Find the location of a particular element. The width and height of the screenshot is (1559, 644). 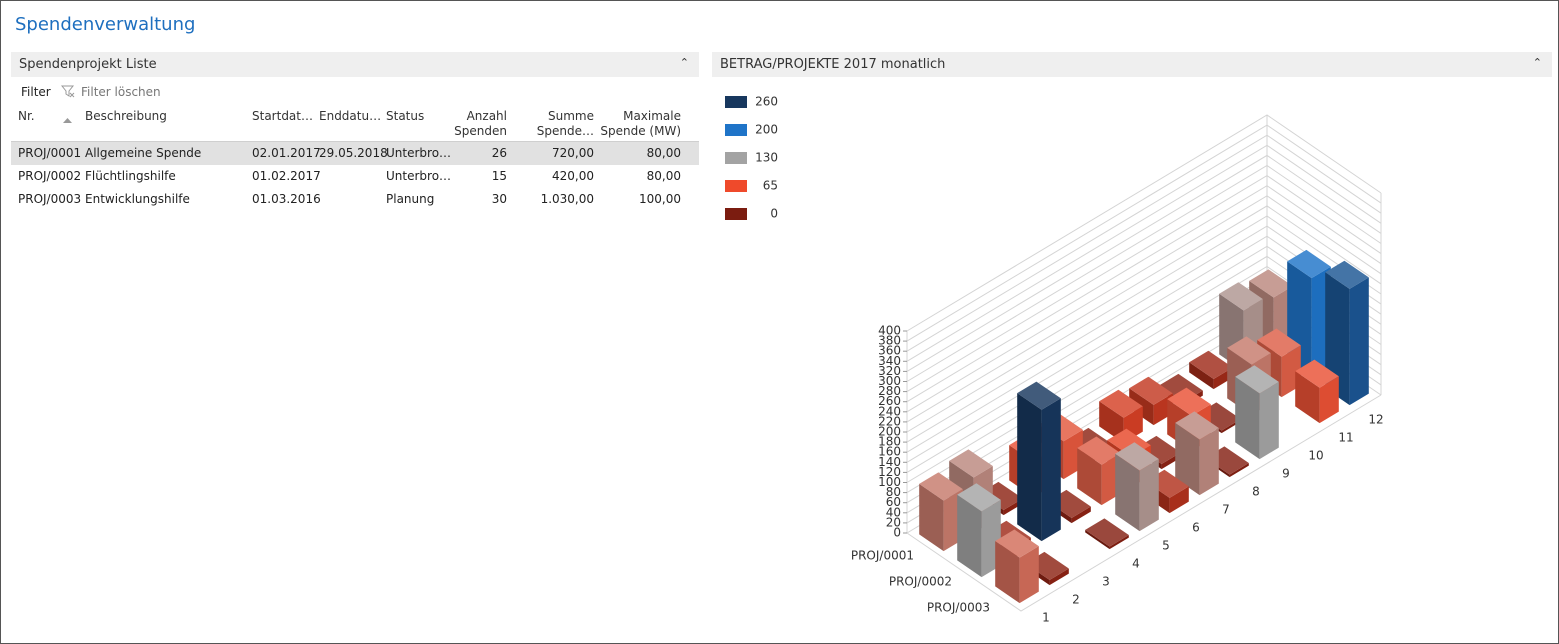

series-label: PROJ/0001 is located at coordinates (882, 556).